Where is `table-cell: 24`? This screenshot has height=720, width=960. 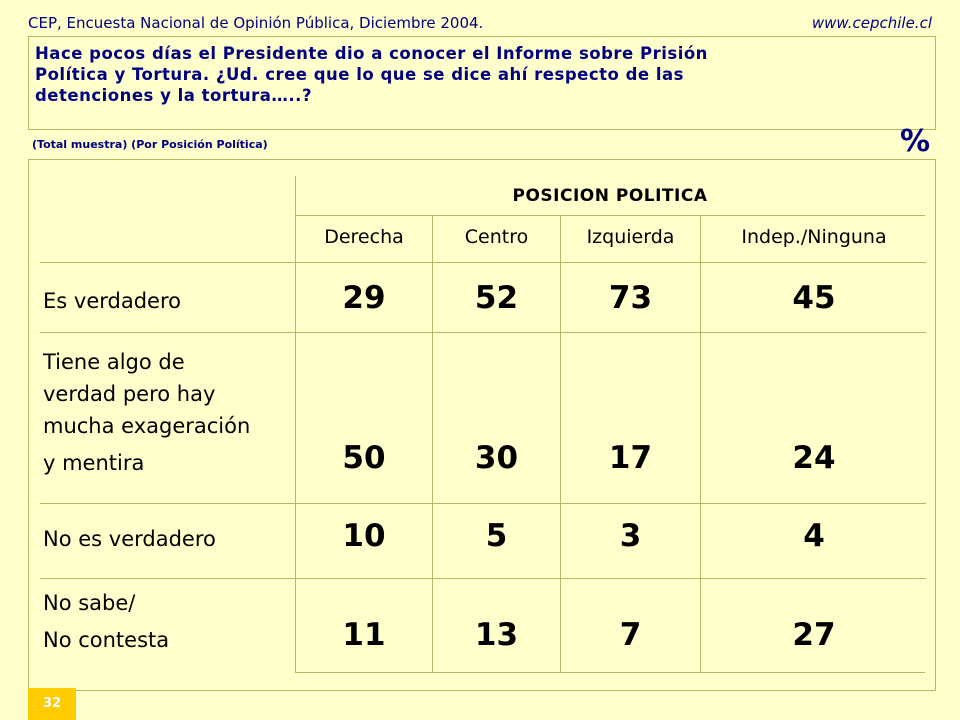 table-cell: 24 is located at coordinates (814, 458).